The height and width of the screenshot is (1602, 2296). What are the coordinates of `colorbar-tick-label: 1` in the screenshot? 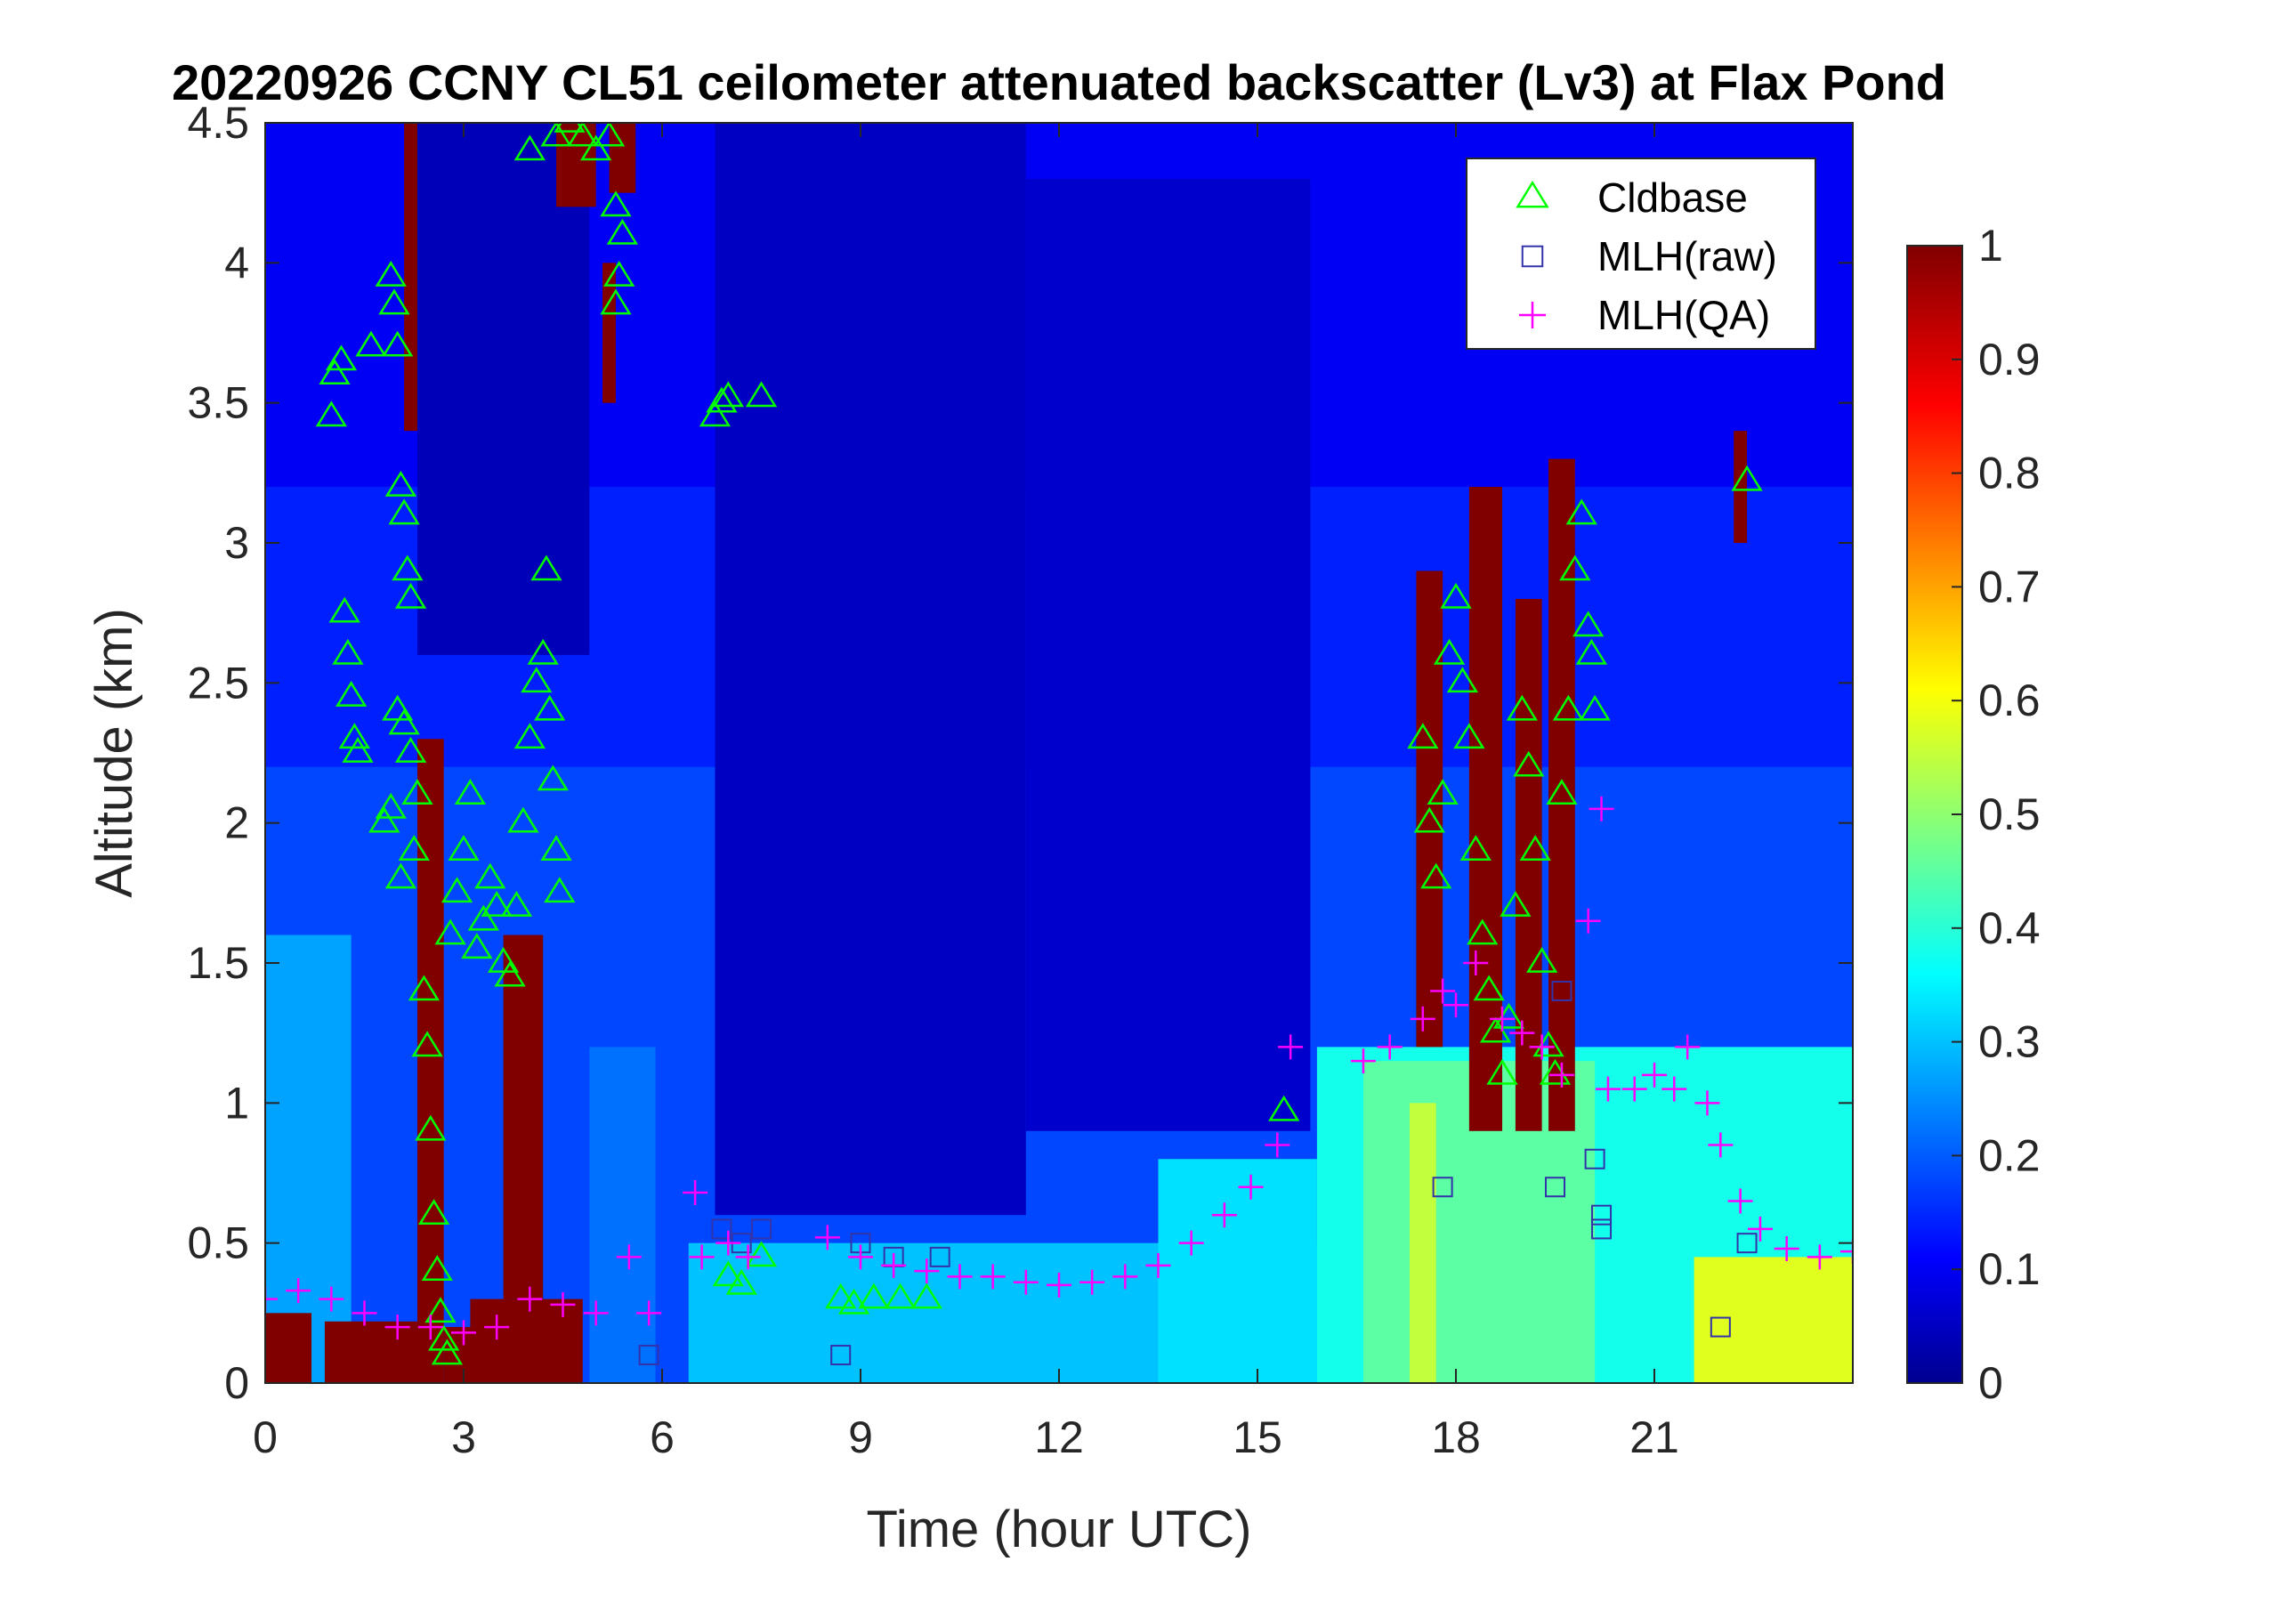 It's located at (1990, 246).